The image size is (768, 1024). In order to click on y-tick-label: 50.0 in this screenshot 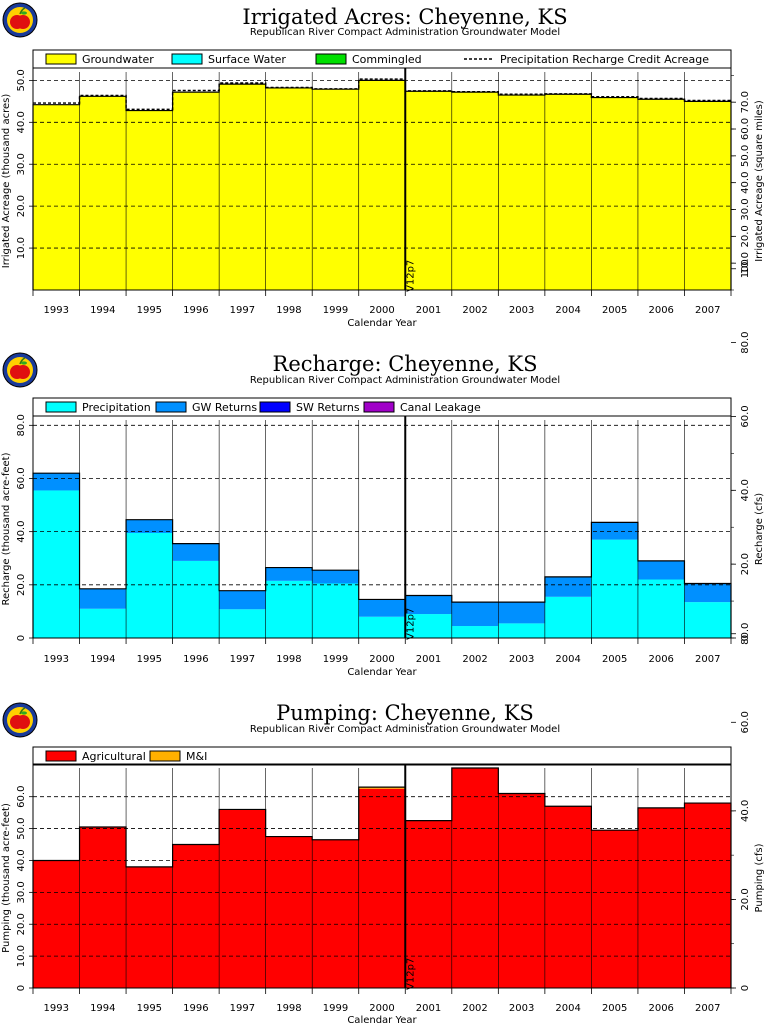, I will do `click(21, 80)`.